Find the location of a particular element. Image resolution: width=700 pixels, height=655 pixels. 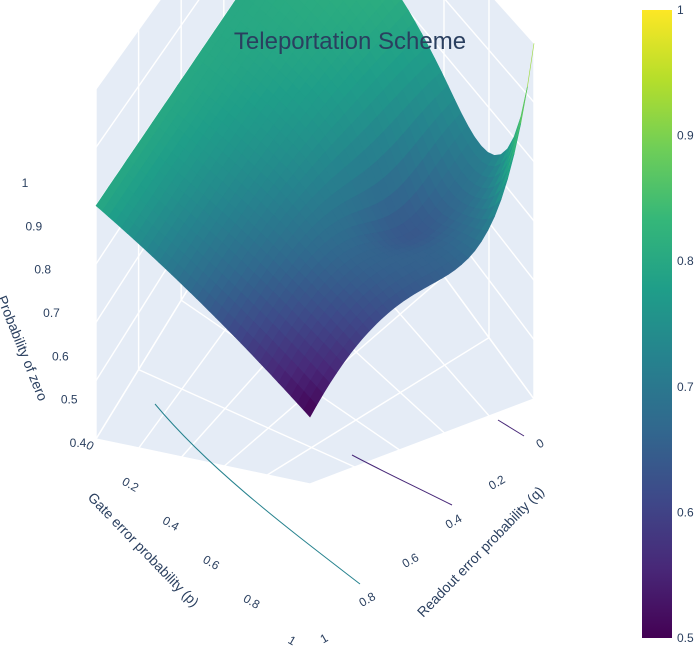

z-tick-label: 0.7 is located at coordinates (51, 313).